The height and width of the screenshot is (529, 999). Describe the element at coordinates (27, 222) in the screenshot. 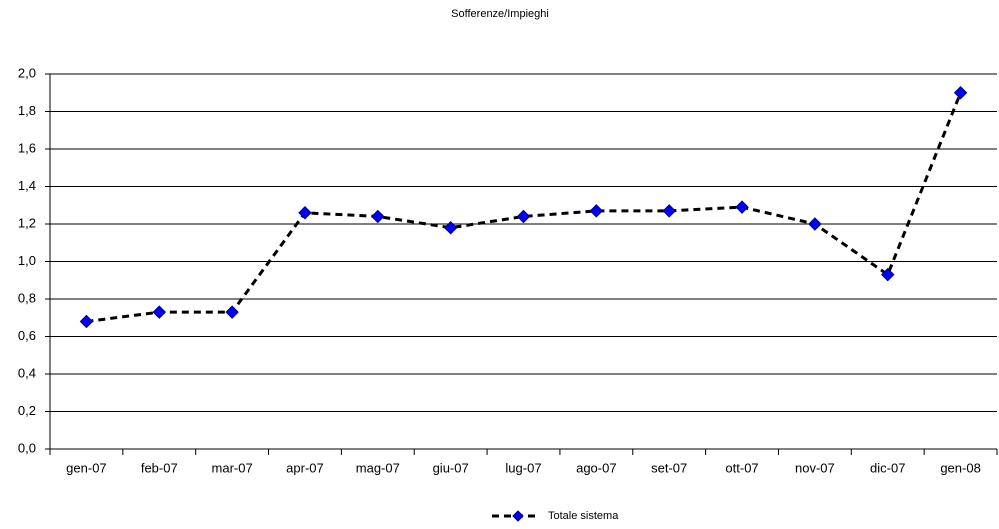

I see `y-tick-label: 1,2` at that location.